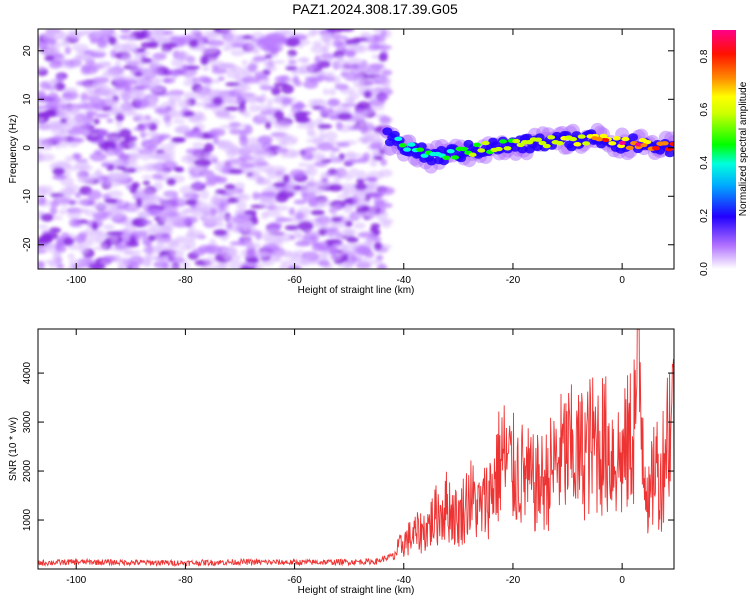 This screenshot has width=750, height=600. I want to click on snr-x-tick-label: -80, so click(185, 580).